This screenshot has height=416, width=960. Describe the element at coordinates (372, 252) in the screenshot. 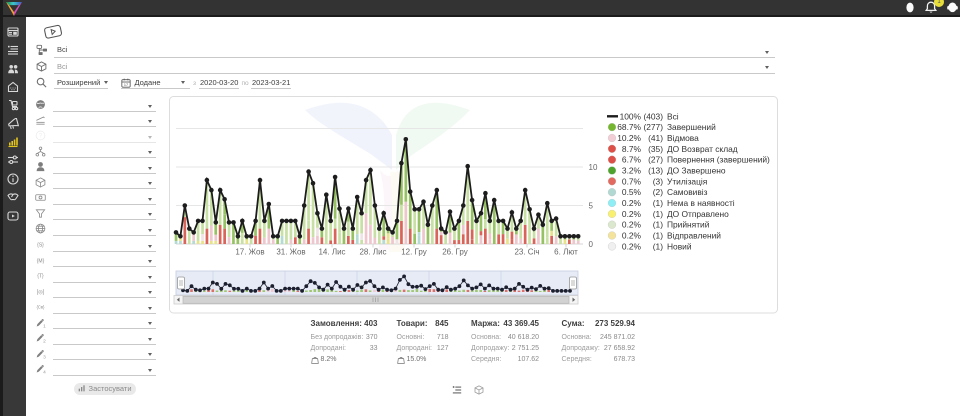

I see `svg-text: 28. Лис` at that location.